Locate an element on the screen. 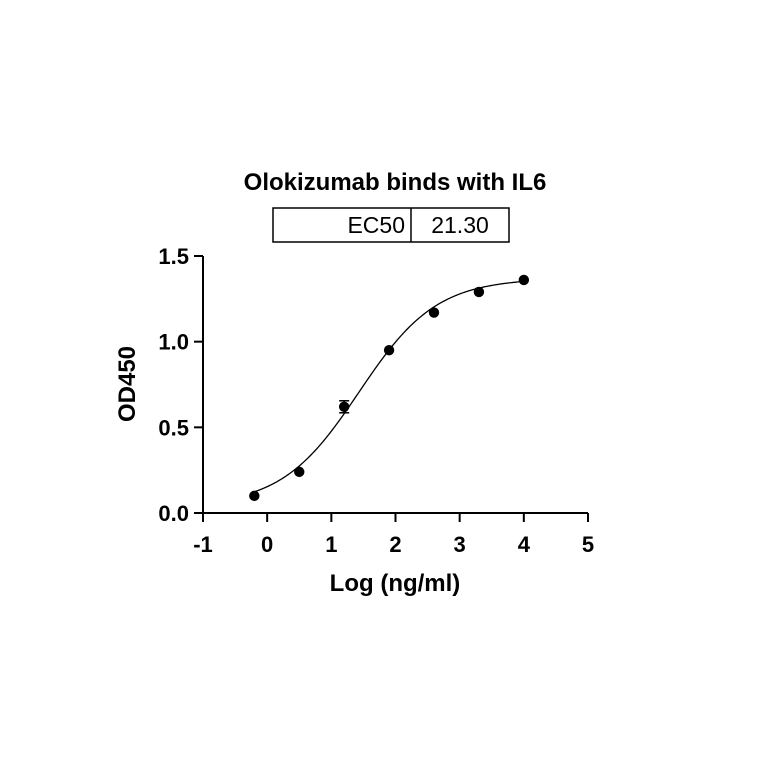 This screenshot has width=764, height=764. plot-area is located at coordinates (389, 388).